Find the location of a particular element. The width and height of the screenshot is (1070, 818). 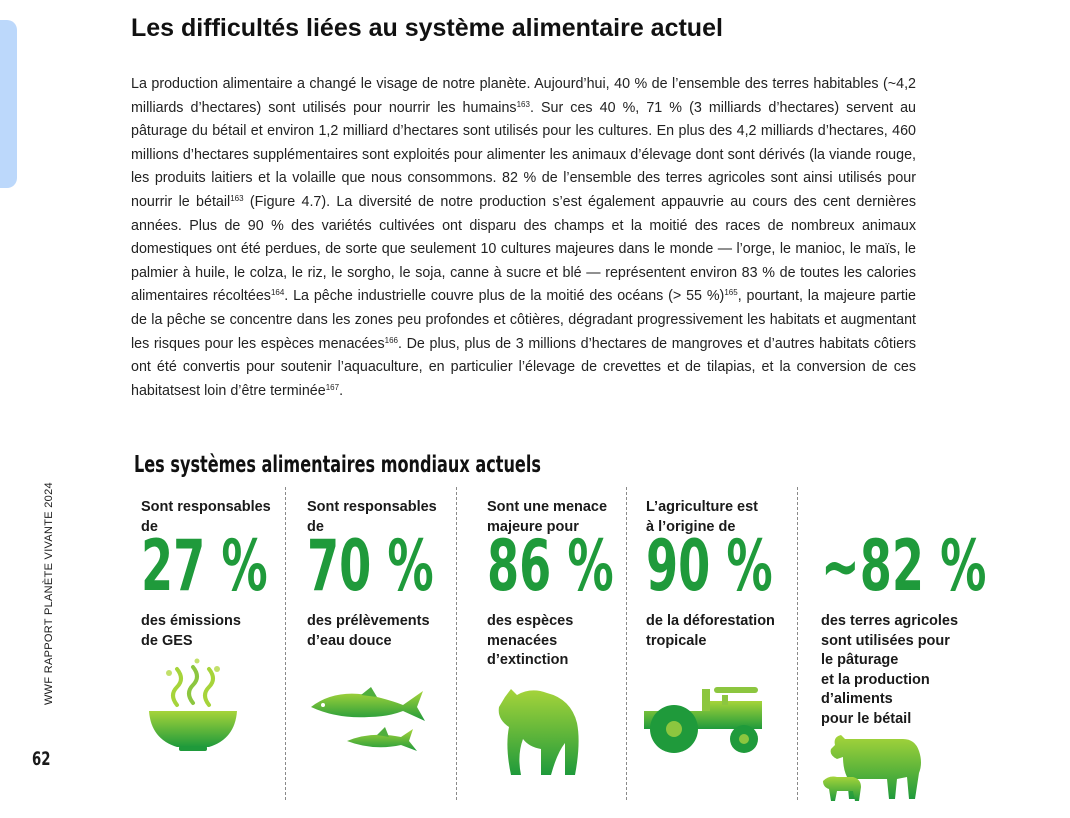

stat-intro: L’agriculture est à l’origine de is located at coordinates (702, 517).